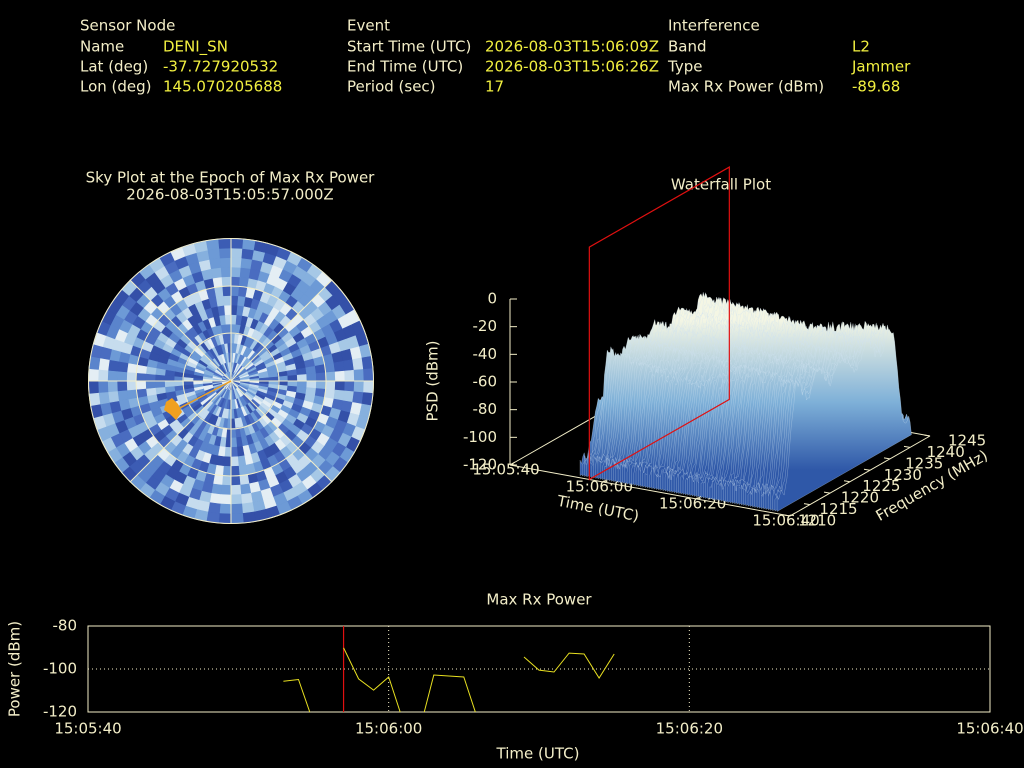  What do you see at coordinates (60, 669) in the screenshot?
I see `y-tick-label: -100` at bounding box center [60, 669].